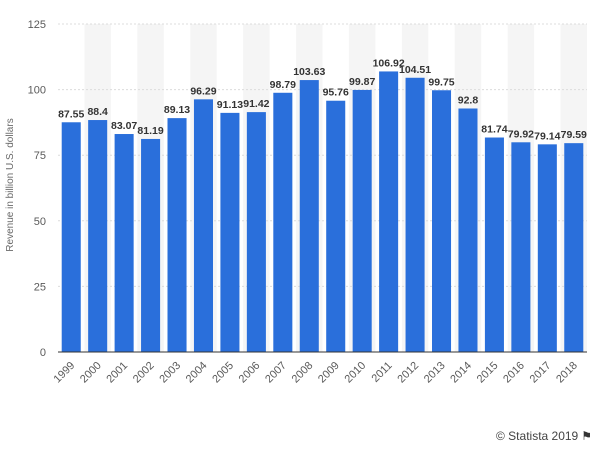 Image resolution: width=600 pixels, height=451 pixels. I want to click on data-label-2008: 103.63, so click(309, 72).